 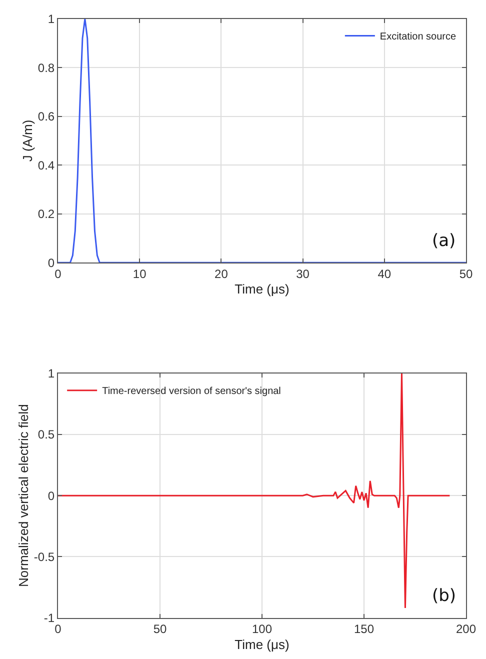 I want to click on y-tick-label: -0.5, so click(x=44, y=557).